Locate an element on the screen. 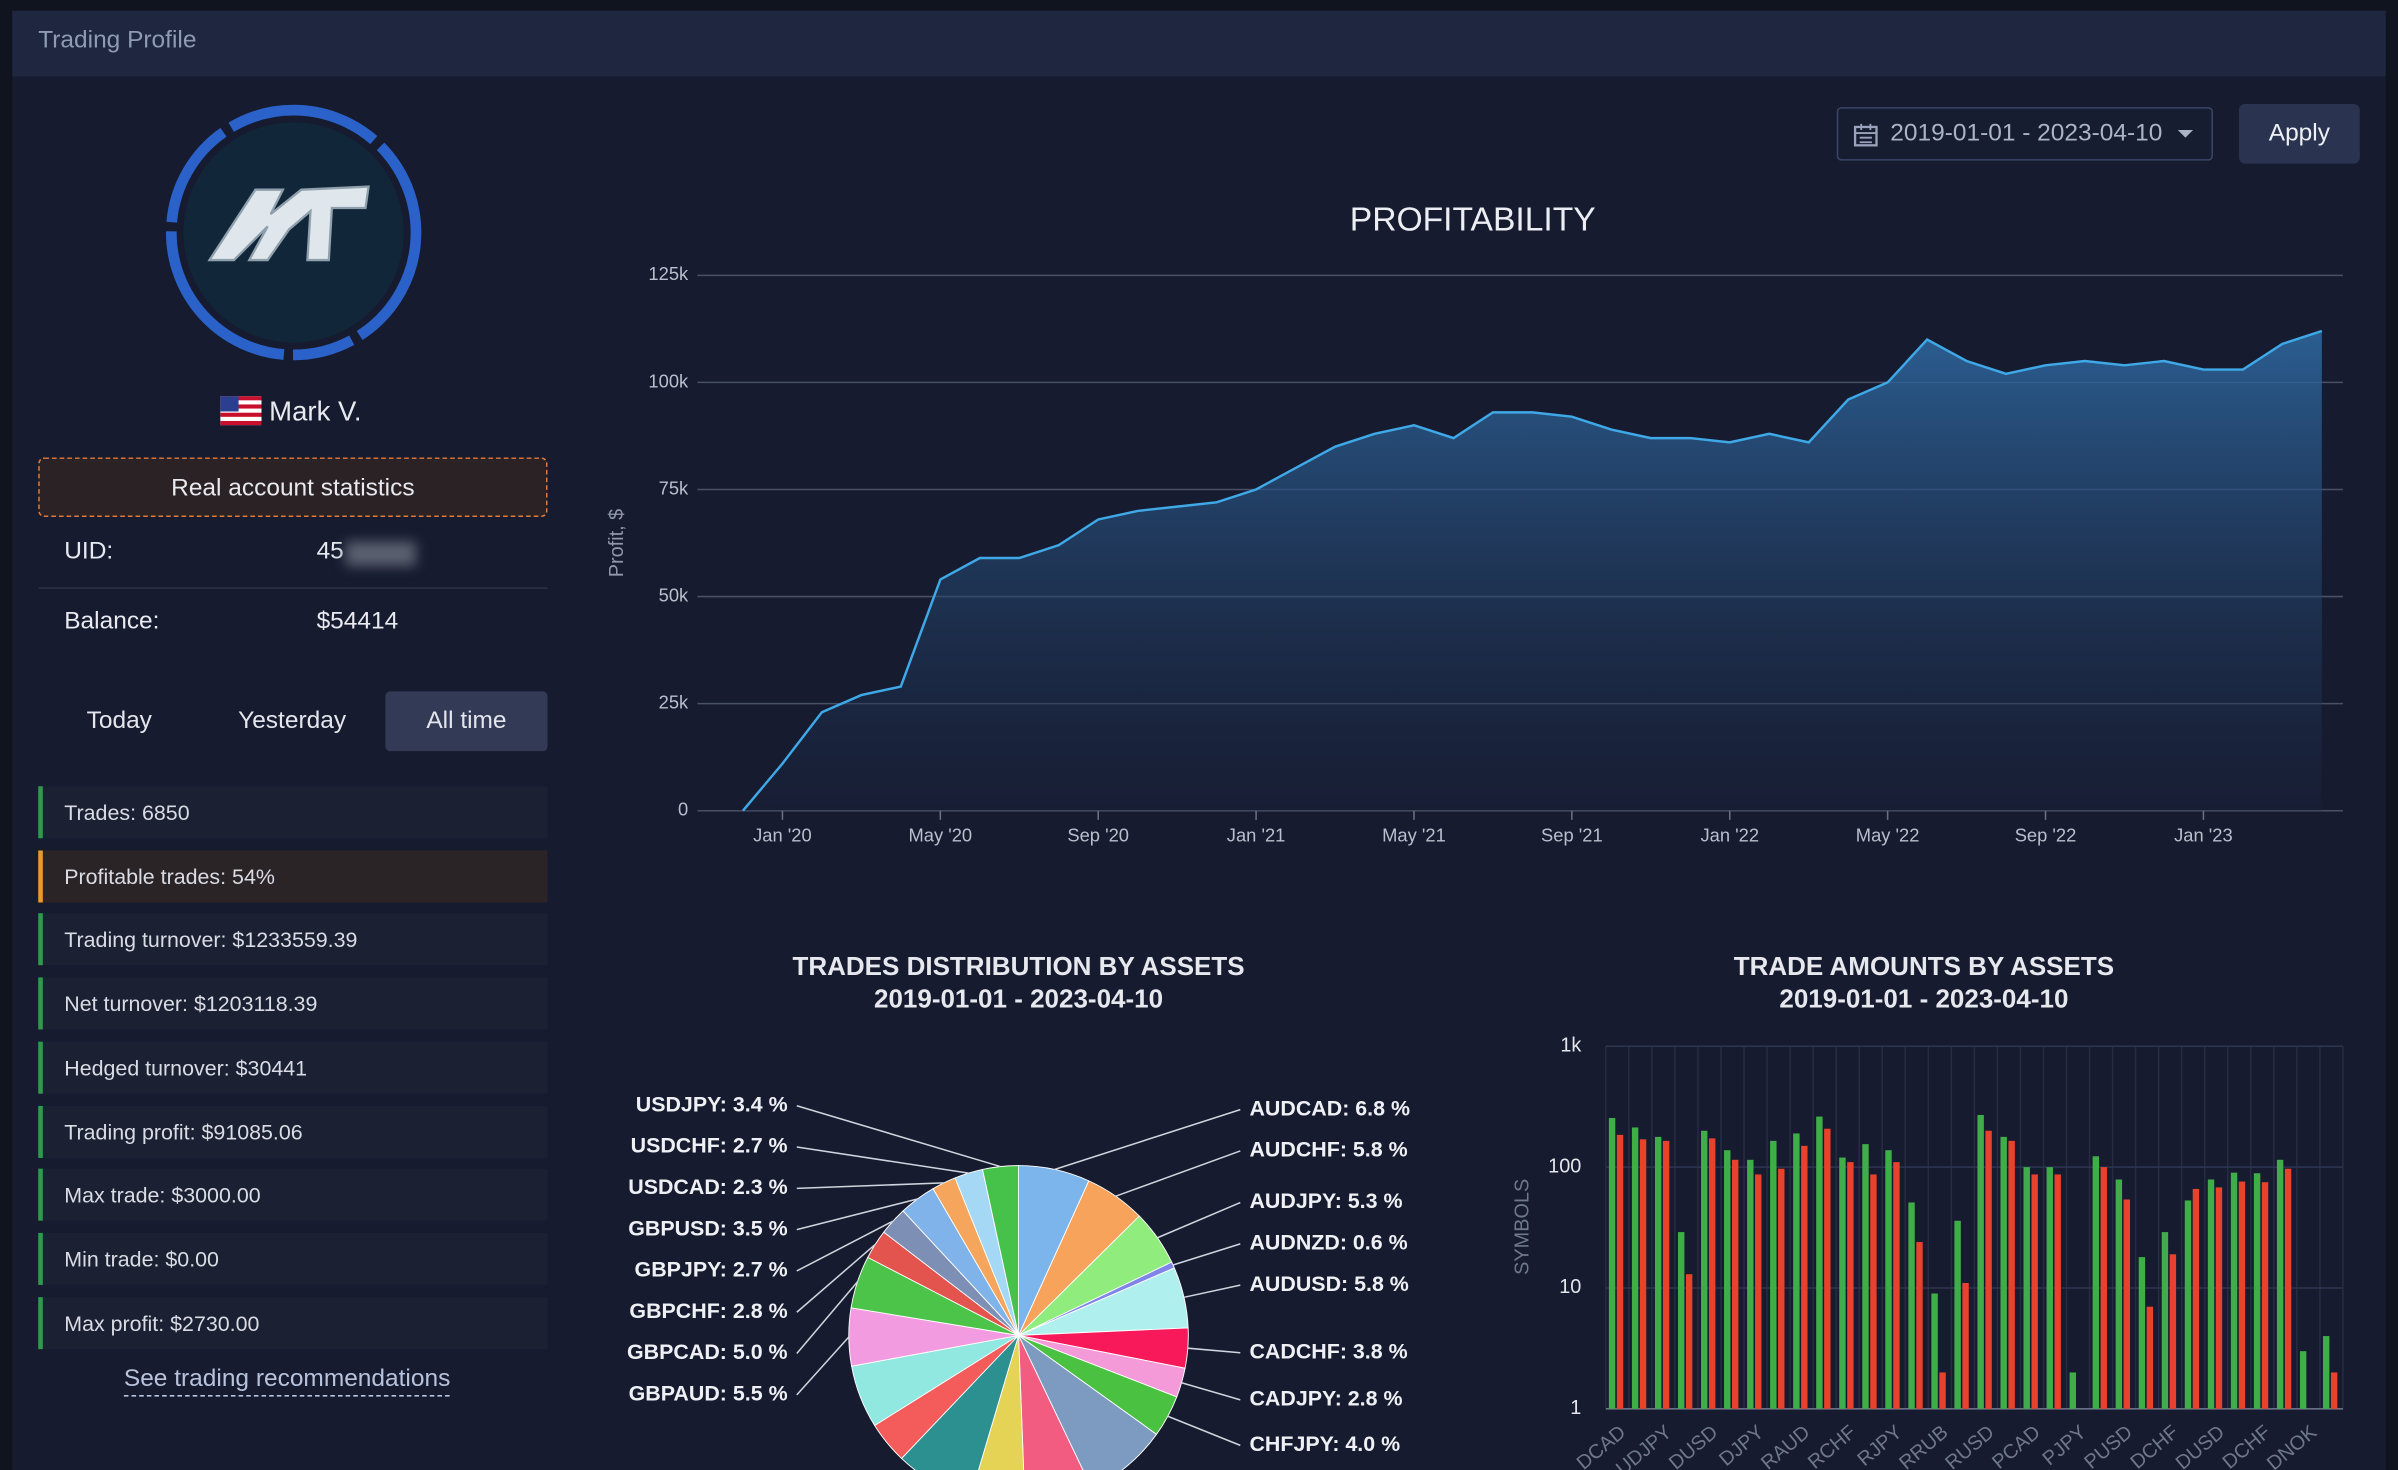 Image resolution: width=2398 pixels, height=1470 pixels. apply-button: Apply is located at coordinates (2299, 134).